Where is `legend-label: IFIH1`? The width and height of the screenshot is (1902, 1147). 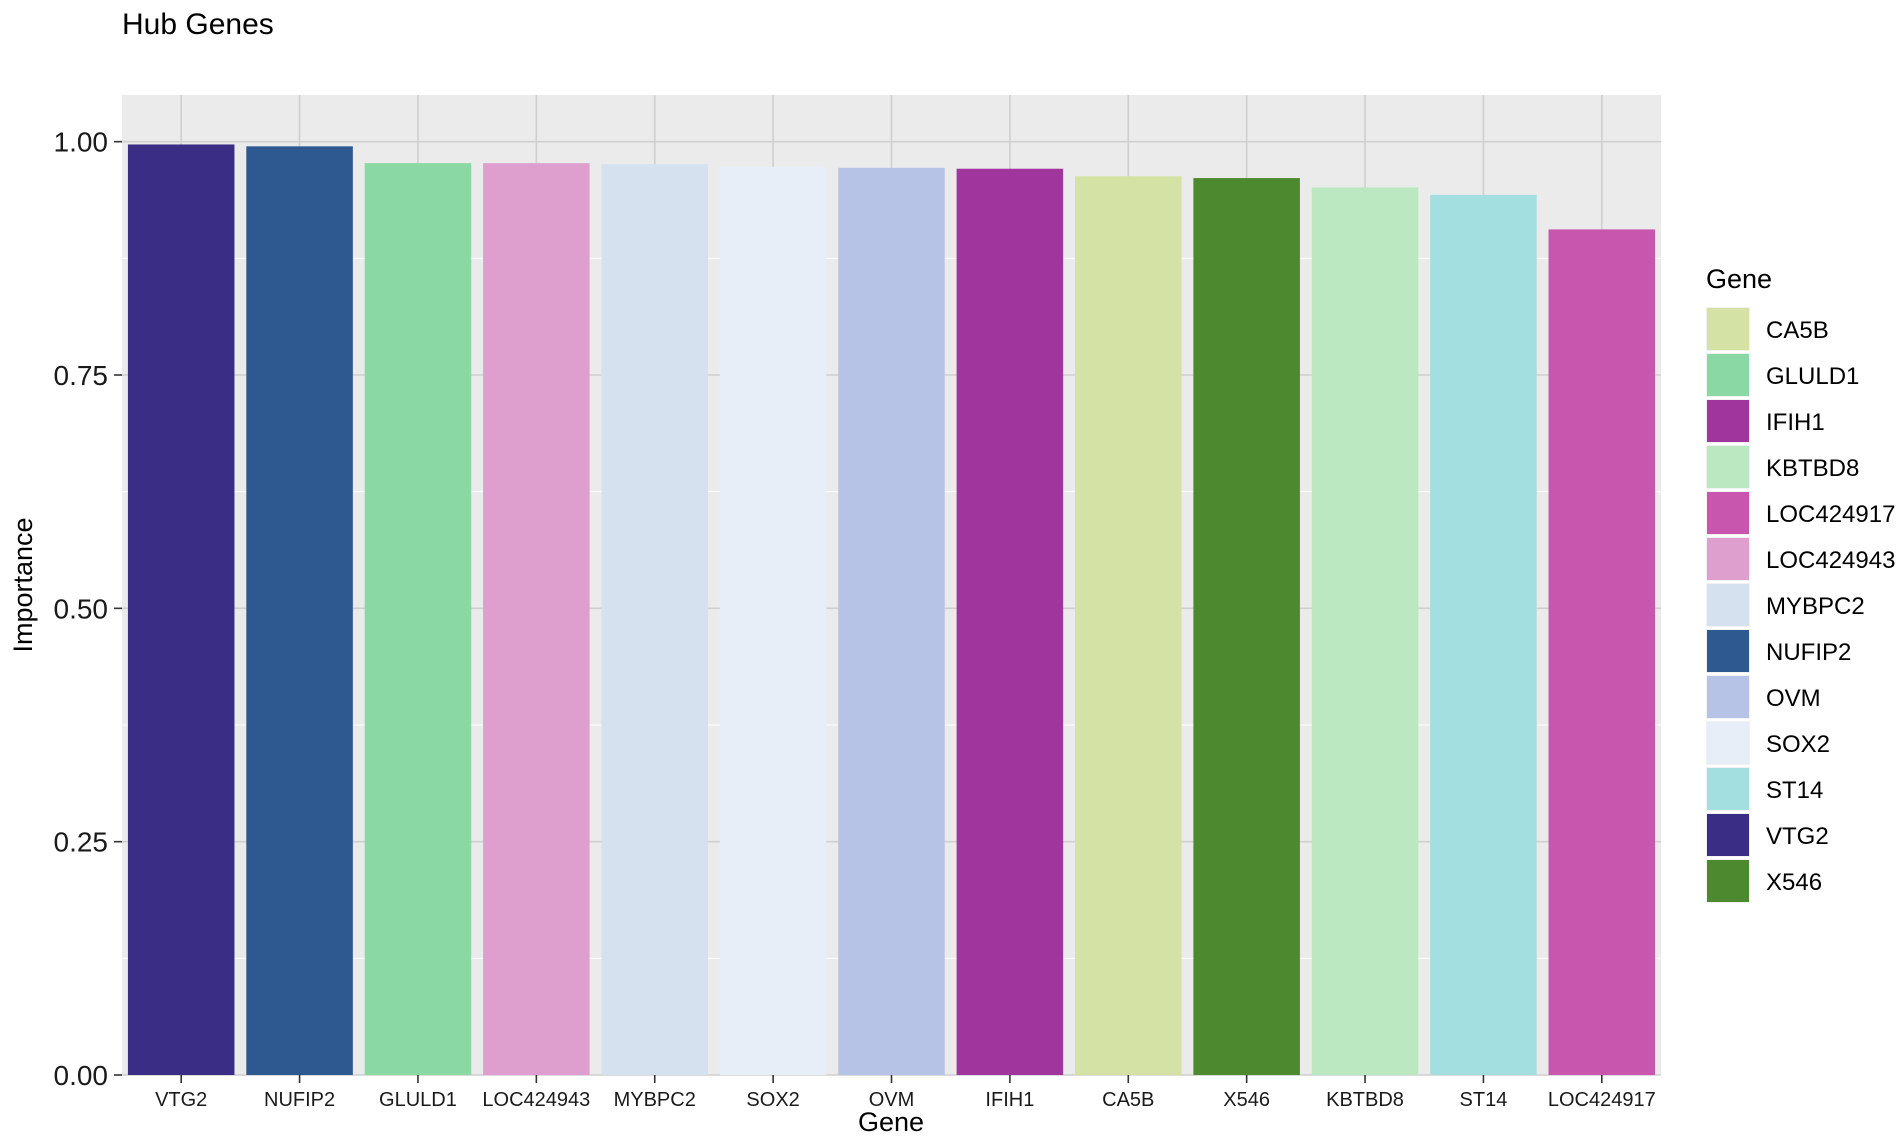 legend-label: IFIH1 is located at coordinates (1795, 422).